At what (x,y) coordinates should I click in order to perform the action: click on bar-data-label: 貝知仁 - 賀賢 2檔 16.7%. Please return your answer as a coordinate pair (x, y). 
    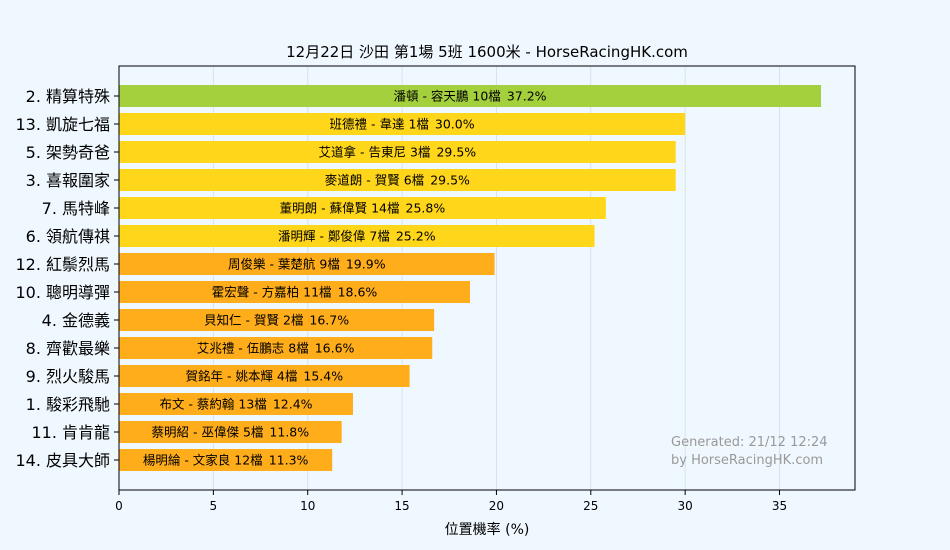
    Looking at the image, I should click on (276, 320).